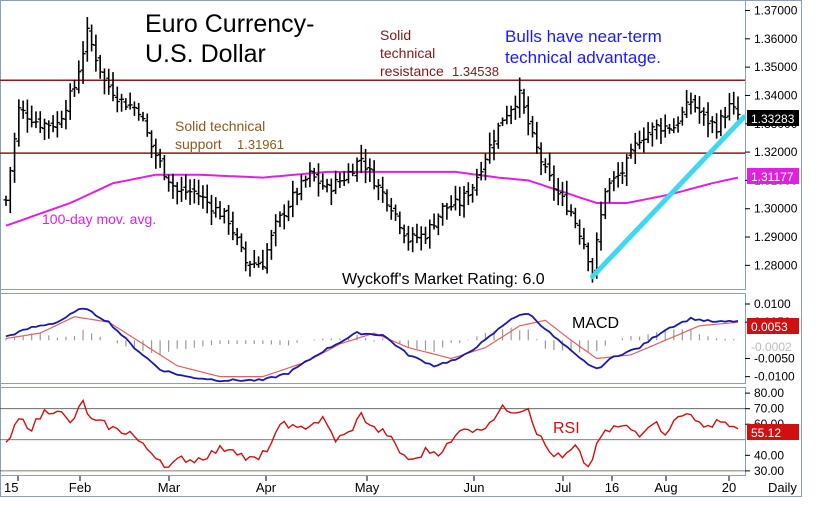 Image resolution: width=835 pixels, height=512 pixels. What do you see at coordinates (776, 95) in the screenshot?
I see `price-y-tick-label: 1.34000` at bounding box center [776, 95].